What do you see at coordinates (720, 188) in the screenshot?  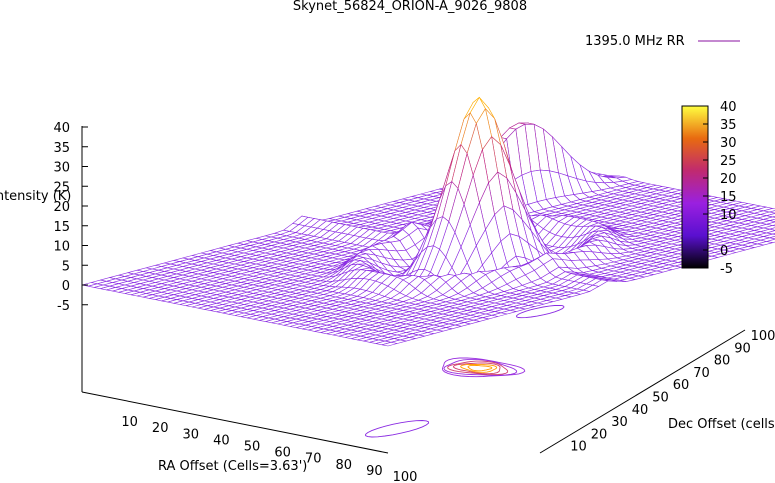 I see `colorbar-ticks: -5 0 10 15 20 25 30 35 40` at bounding box center [720, 188].